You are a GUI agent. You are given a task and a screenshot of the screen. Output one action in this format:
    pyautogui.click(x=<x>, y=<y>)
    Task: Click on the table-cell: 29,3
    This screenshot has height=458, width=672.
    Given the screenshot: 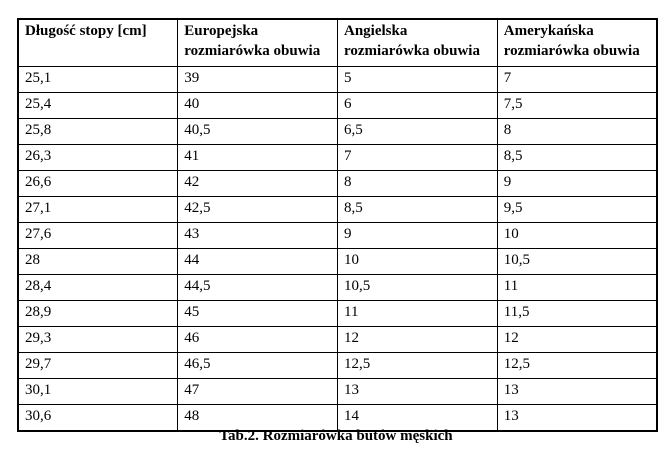 What is the action you would take?
    pyautogui.click(x=98, y=339)
    